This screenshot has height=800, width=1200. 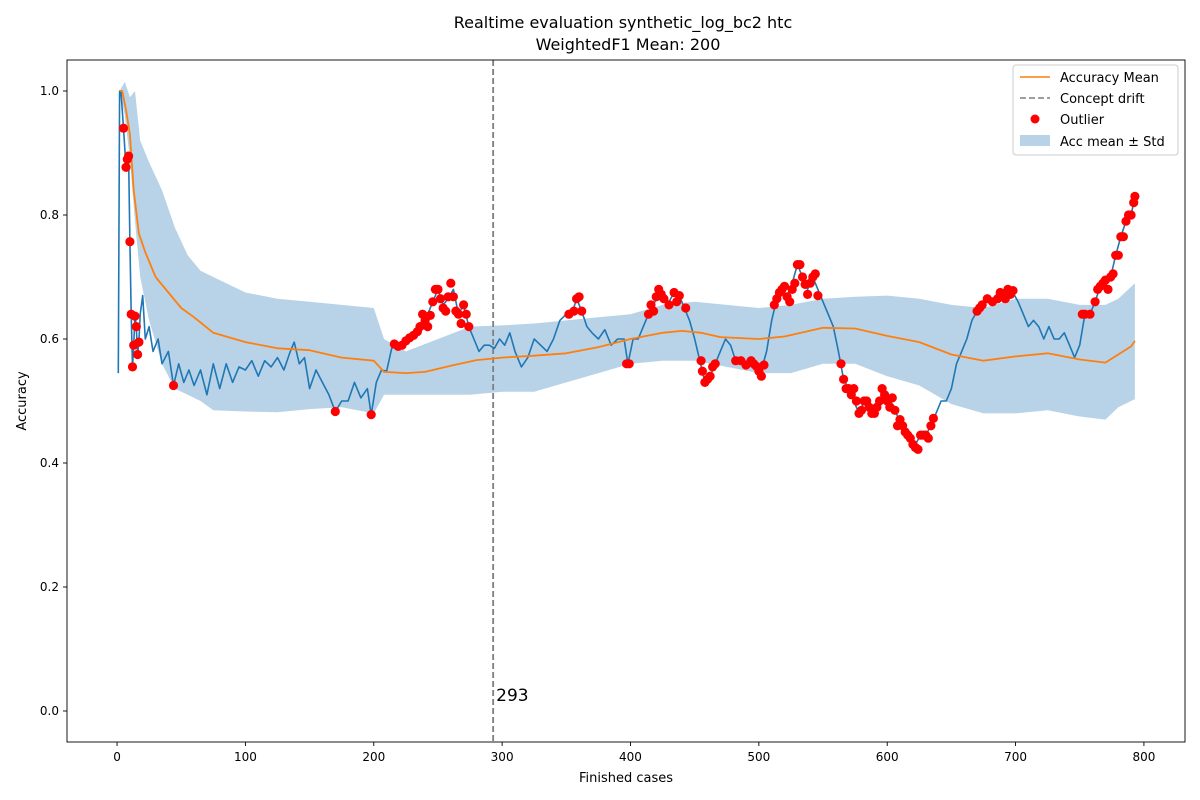 I want to click on legend-band-swatch, so click(x=1035, y=140).